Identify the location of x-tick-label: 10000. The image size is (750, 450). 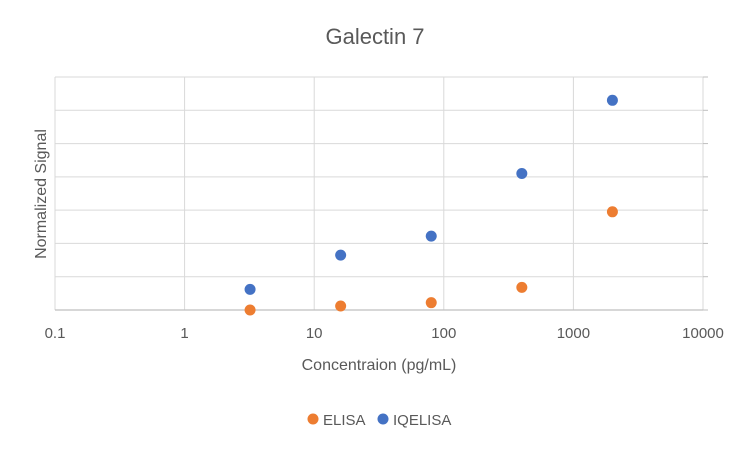
(703, 333).